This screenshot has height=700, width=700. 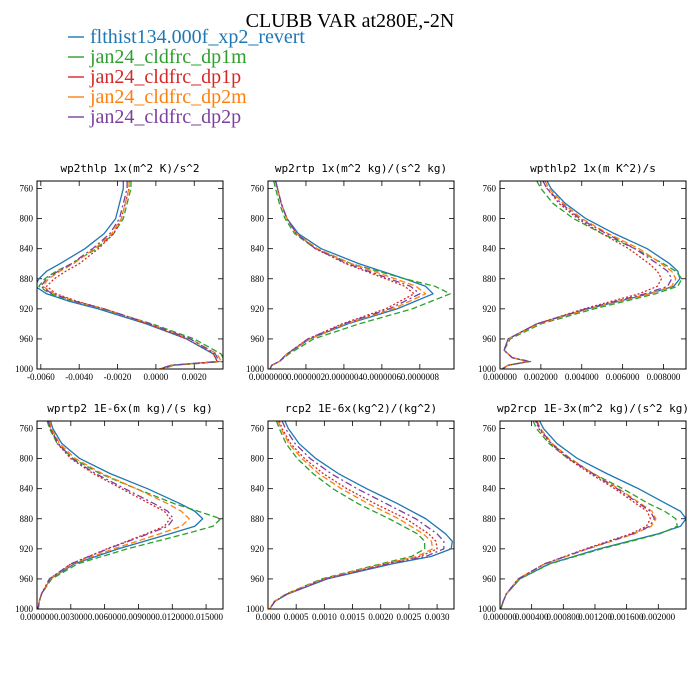 I want to click on x-tick-label: -0.0020, so click(x=118, y=377).